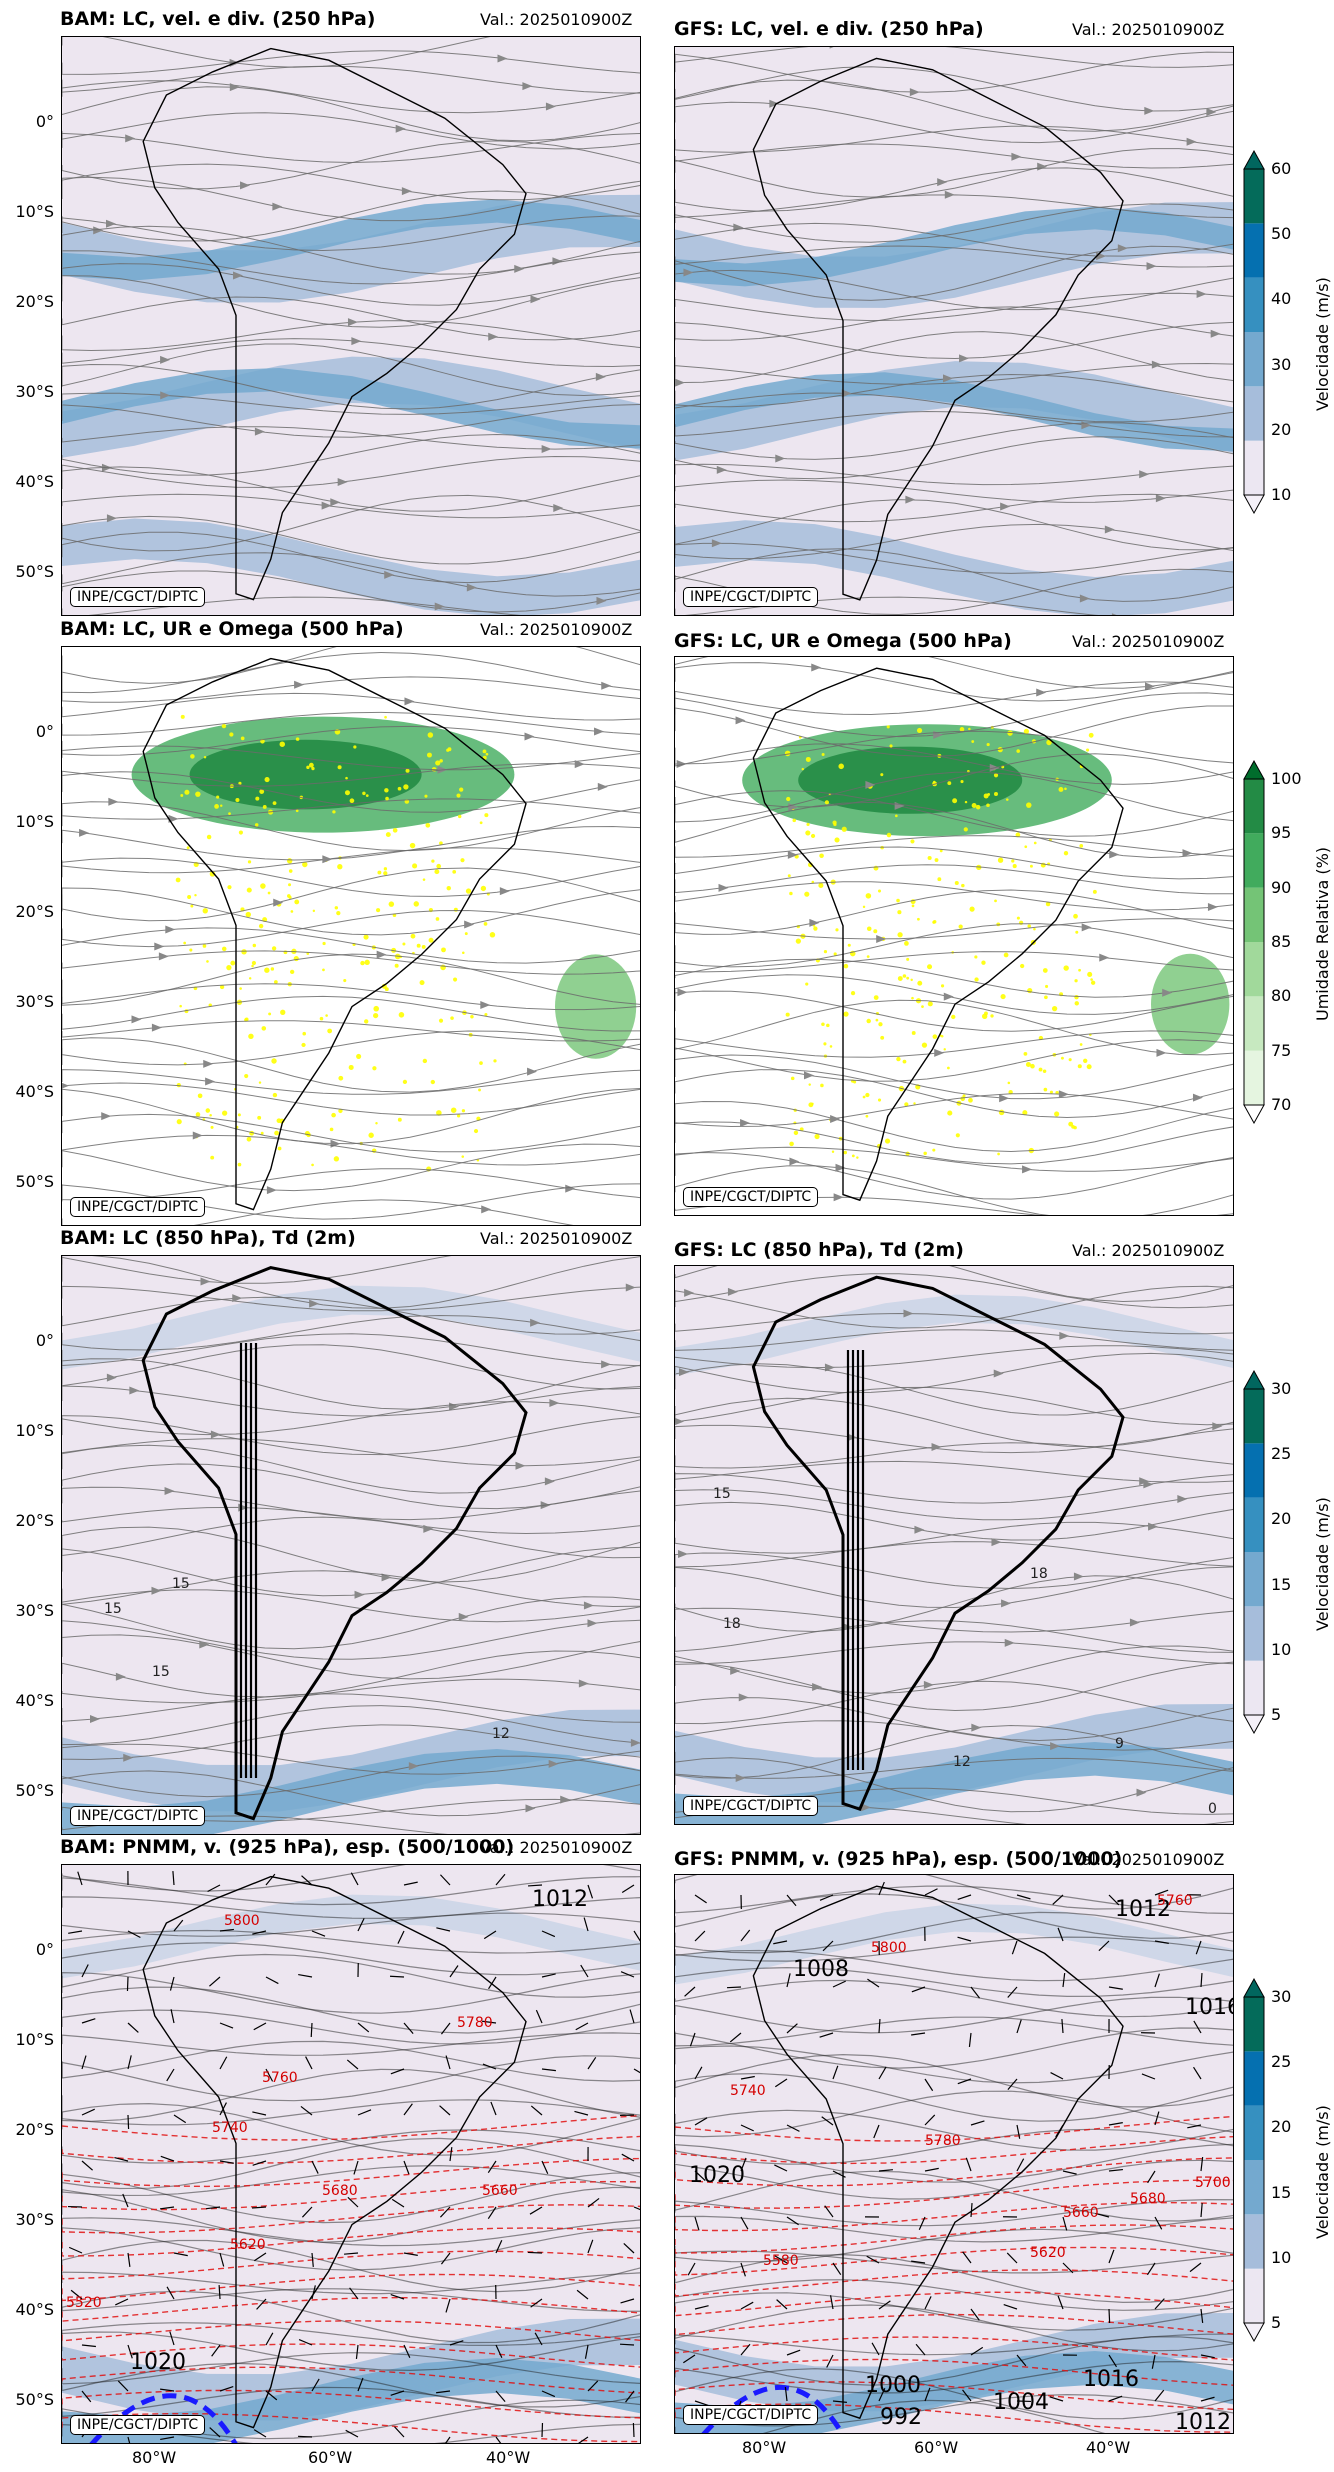 The image size is (1334, 2472). What do you see at coordinates (34, 391) in the screenshot?
I see `lat-label: 30°S` at bounding box center [34, 391].